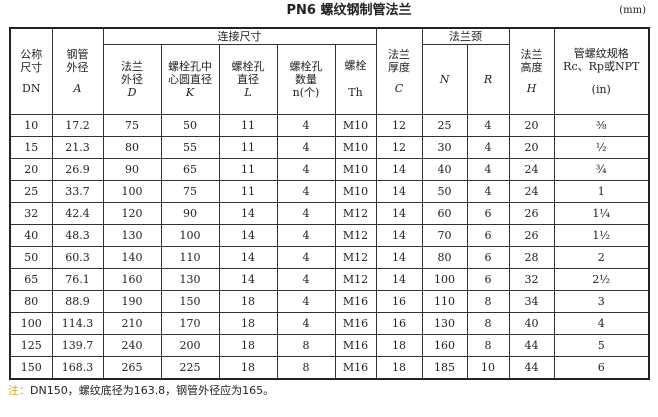 The image size is (658, 417). What do you see at coordinates (77, 213) in the screenshot?
I see `table-cell: 42.4` at bounding box center [77, 213].